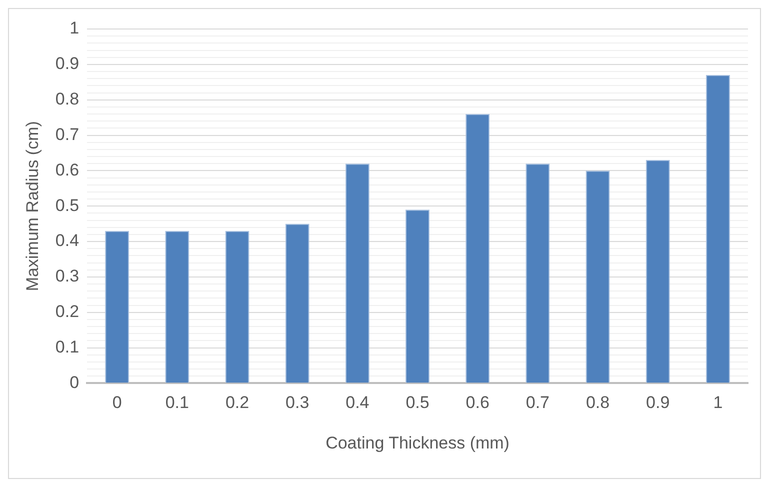 The image size is (769, 487). Describe the element at coordinates (67, 64) in the screenshot. I see `y-tick-label: 0.9` at that location.